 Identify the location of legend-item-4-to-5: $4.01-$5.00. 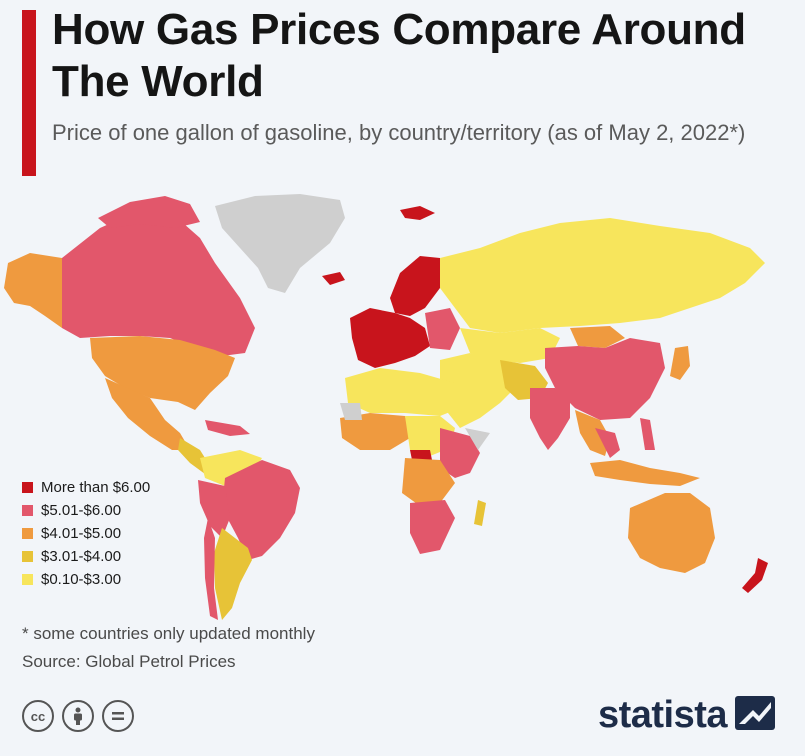
(86, 533).